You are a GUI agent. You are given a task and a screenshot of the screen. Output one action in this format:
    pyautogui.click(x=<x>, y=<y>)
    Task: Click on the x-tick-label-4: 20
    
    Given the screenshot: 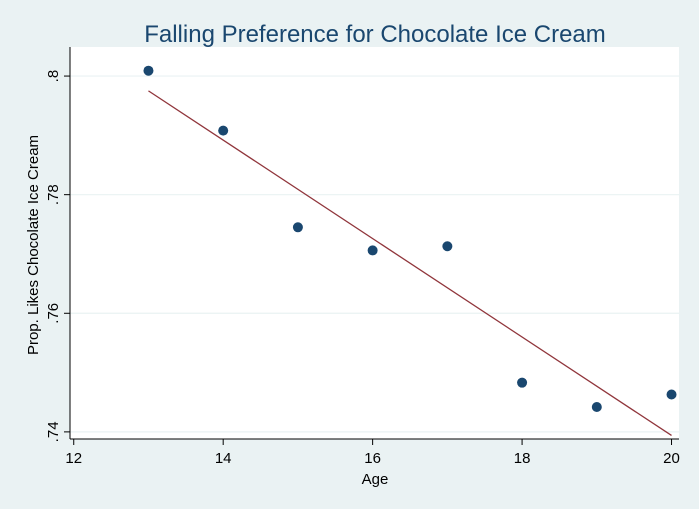 What is the action you would take?
    pyautogui.click(x=671, y=458)
    